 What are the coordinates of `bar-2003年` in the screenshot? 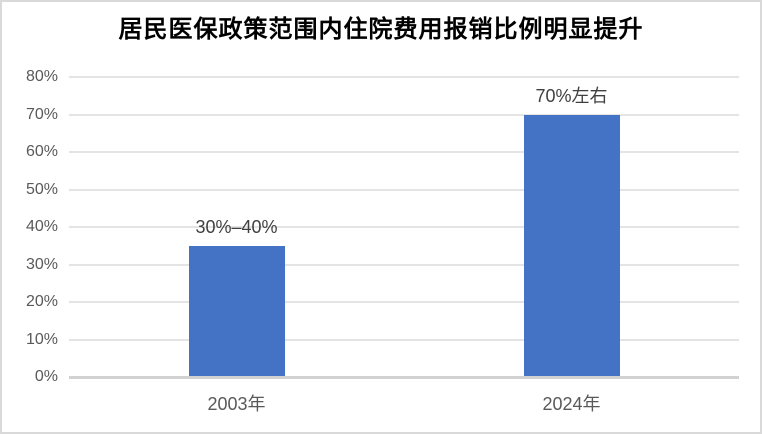 It's located at (236, 311).